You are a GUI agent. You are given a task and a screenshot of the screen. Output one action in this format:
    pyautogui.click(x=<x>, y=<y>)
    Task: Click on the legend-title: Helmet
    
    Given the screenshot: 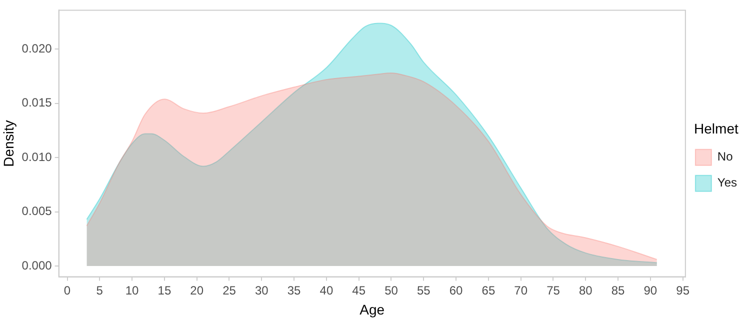 What is the action you would take?
    pyautogui.click(x=716, y=128)
    